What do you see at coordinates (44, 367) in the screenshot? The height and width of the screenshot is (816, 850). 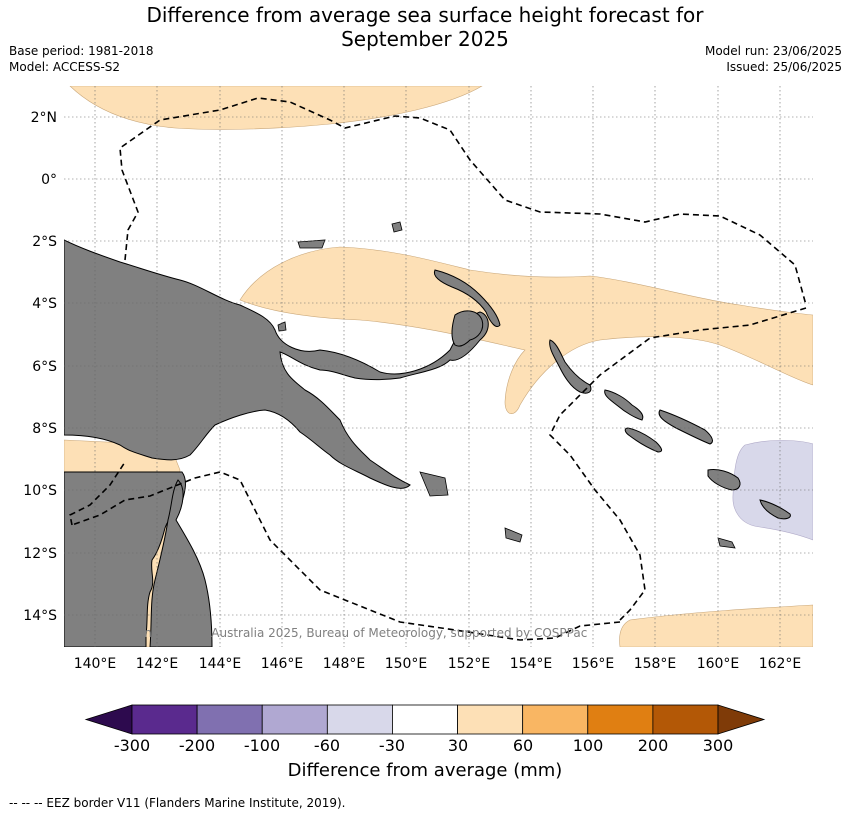 I see `lat-label: 6°S` at bounding box center [44, 367].